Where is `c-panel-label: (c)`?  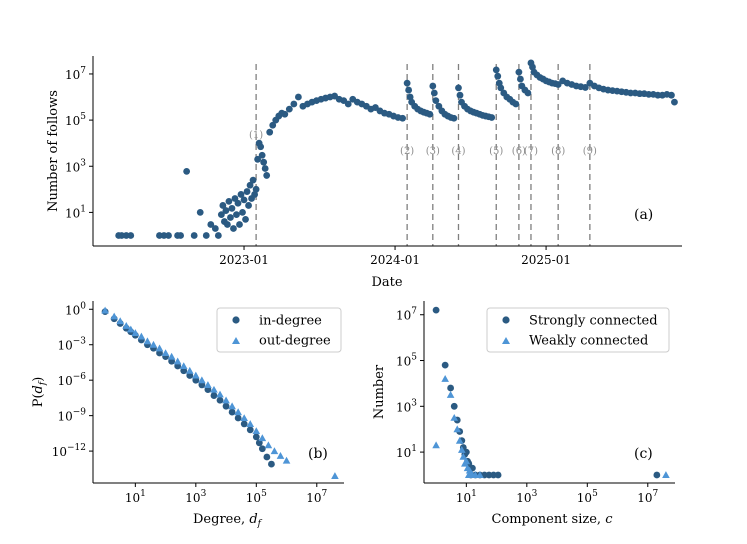 c-panel-label: (c) is located at coordinates (643, 454).